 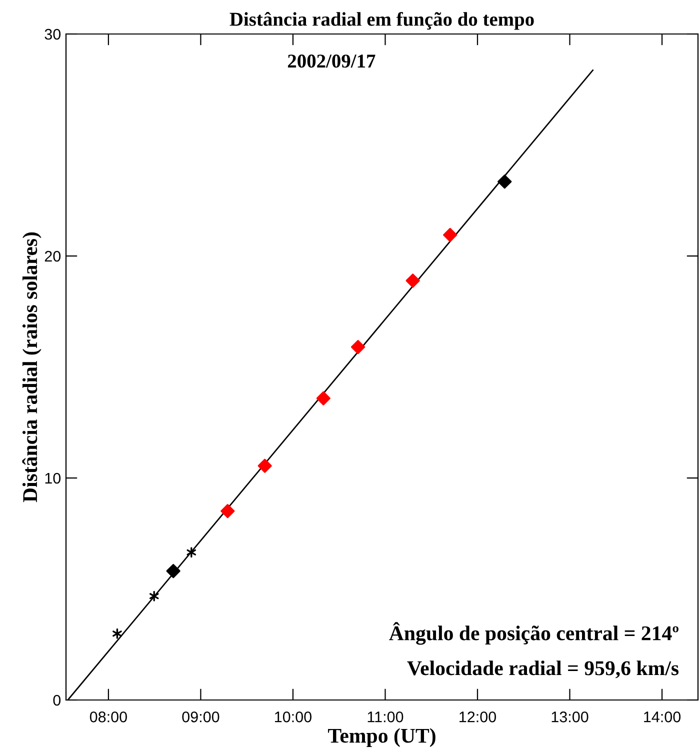 What do you see at coordinates (533, 633) in the screenshot?
I see `annotation: Ângulo de posição central = 214º` at bounding box center [533, 633].